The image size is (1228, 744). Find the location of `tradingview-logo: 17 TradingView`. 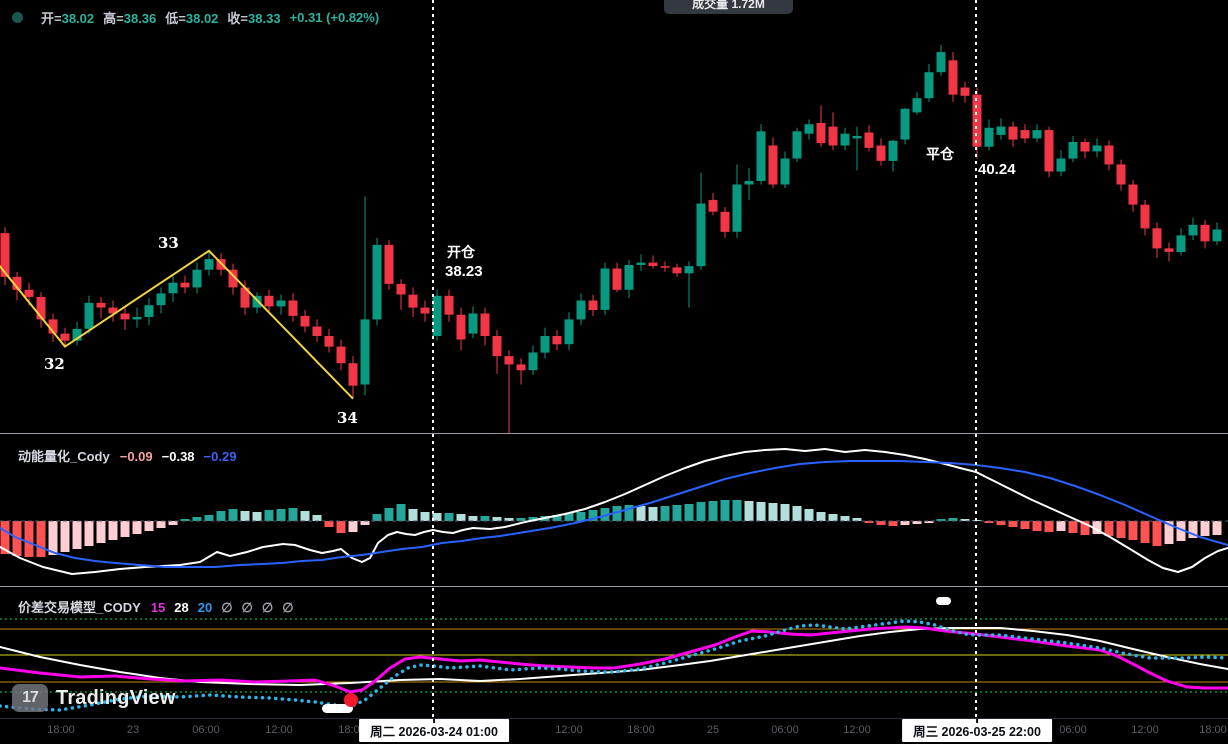

tradingview-logo: 17 TradingView is located at coordinates (94, 698).